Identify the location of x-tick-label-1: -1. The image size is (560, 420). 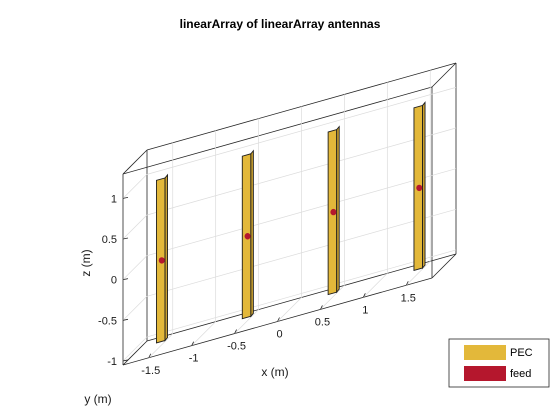
(194, 359).